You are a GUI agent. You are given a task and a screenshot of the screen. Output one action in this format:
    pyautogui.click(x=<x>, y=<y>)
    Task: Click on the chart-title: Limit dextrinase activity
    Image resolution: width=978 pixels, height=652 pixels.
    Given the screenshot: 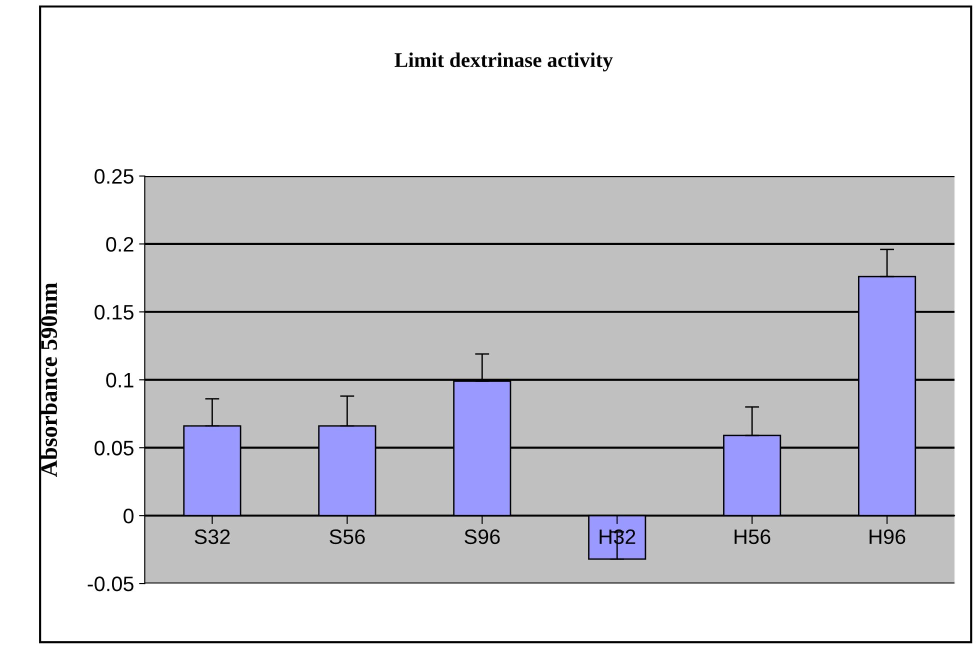 What is the action you would take?
    pyautogui.click(x=503, y=62)
    